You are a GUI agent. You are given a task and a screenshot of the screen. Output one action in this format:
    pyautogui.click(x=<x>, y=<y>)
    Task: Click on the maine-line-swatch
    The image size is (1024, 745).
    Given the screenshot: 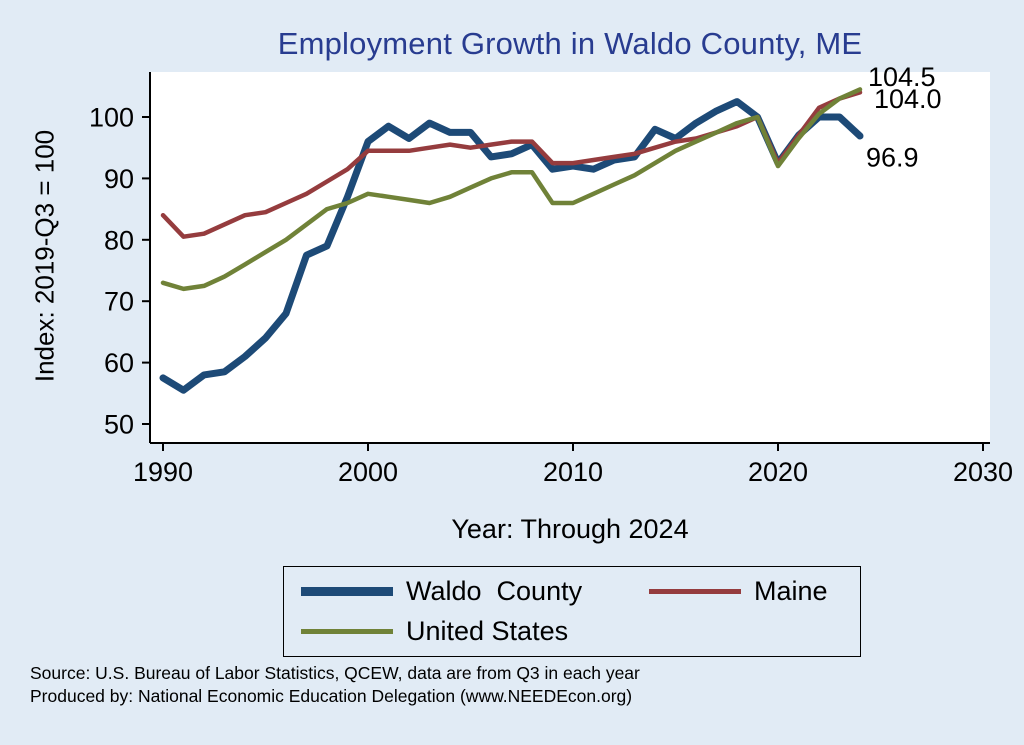 What is the action you would take?
    pyautogui.click(x=695, y=592)
    